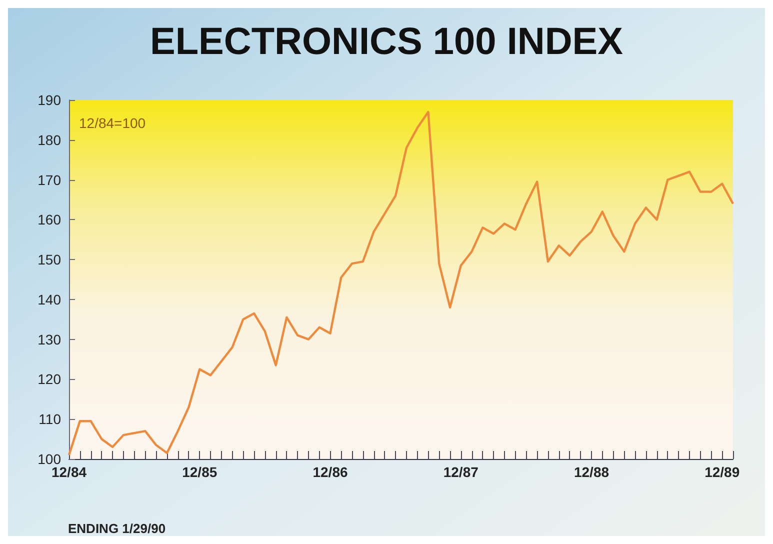 The image size is (773, 544). I want to click on y-tick-label: 160, so click(50, 220).